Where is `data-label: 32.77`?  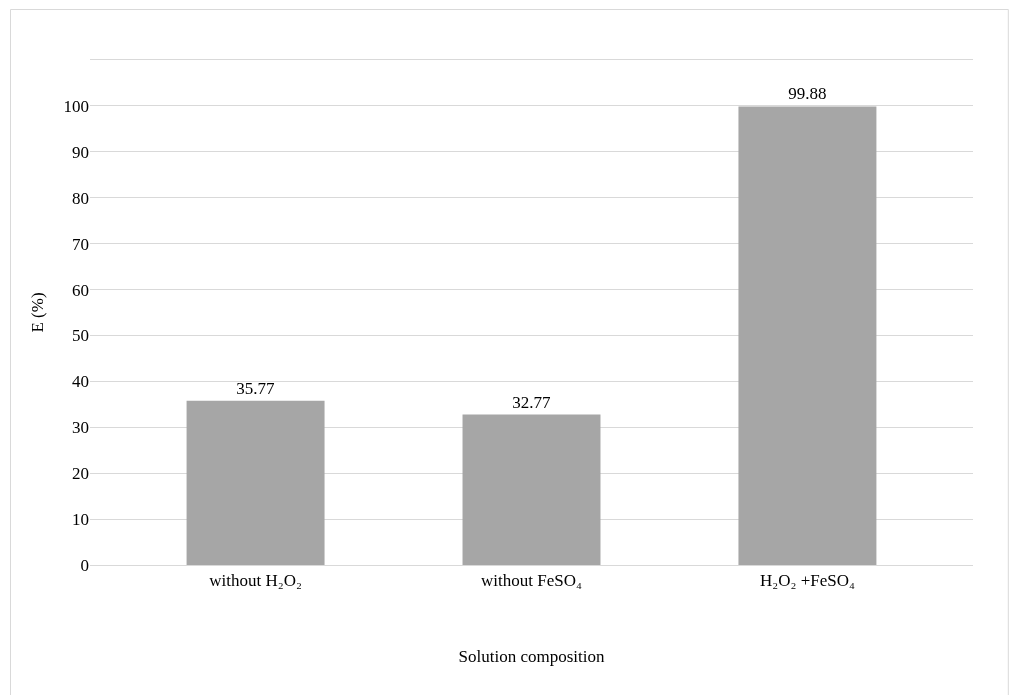
data-label: 32.77 is located at coordinates (531, 402).